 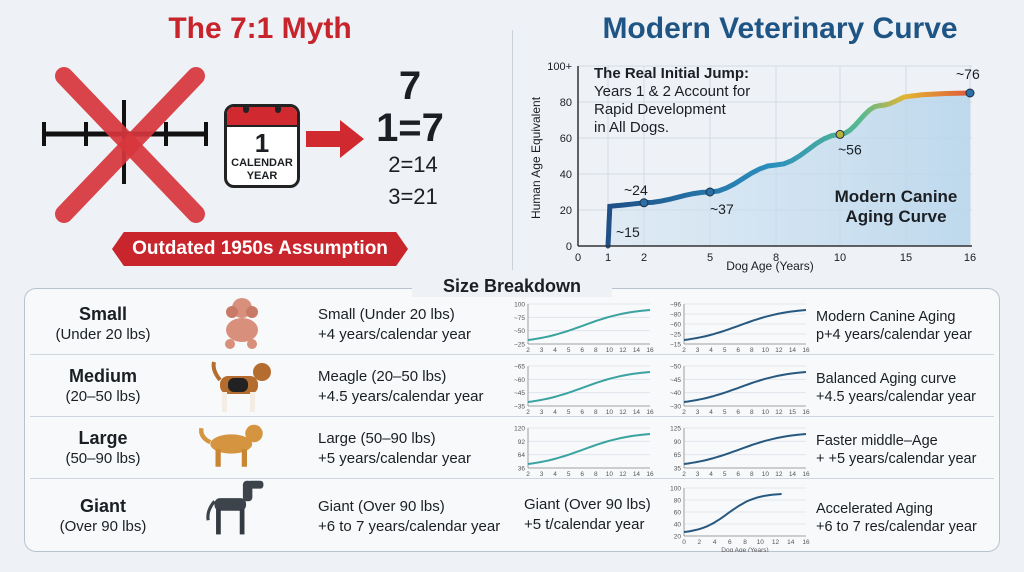 I want to click on poodle-icon, so click(x=241, y=323).